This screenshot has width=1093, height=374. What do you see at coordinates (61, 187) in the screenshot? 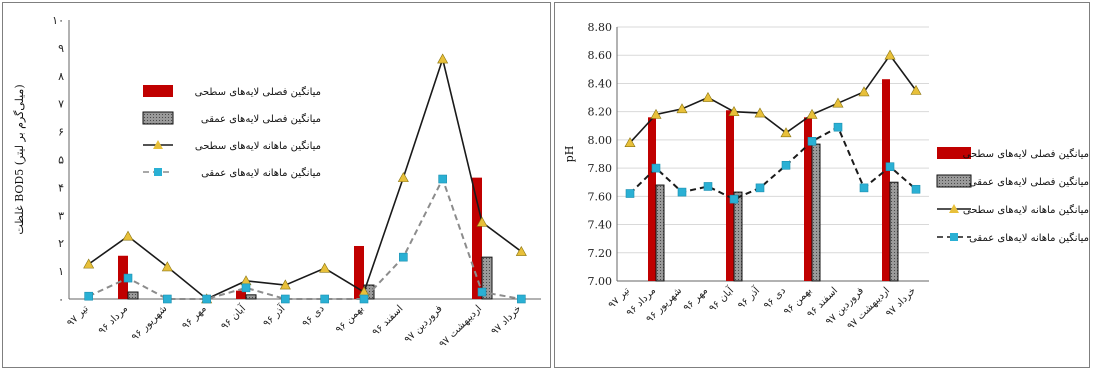
I see `y-tick-label: ۴` at bounding box center [61, 187].